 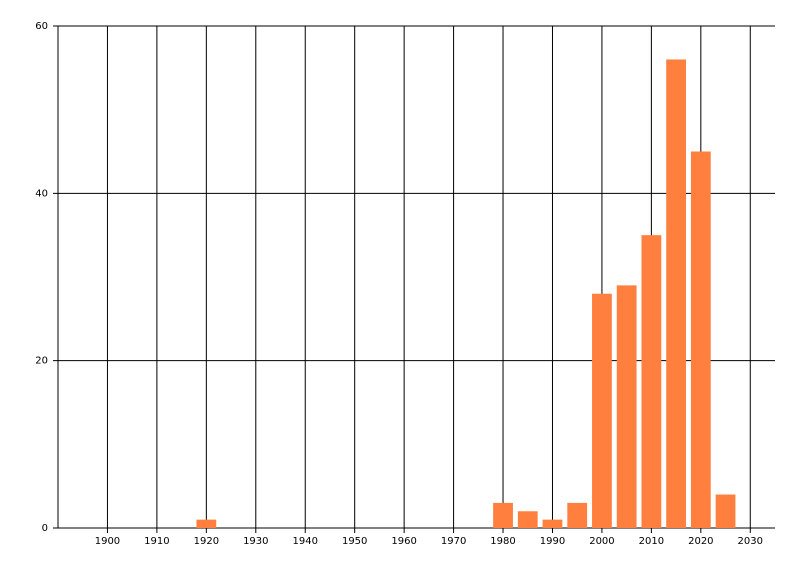 I want to click on y-tick-label: 40, so click(x=41, y=193).